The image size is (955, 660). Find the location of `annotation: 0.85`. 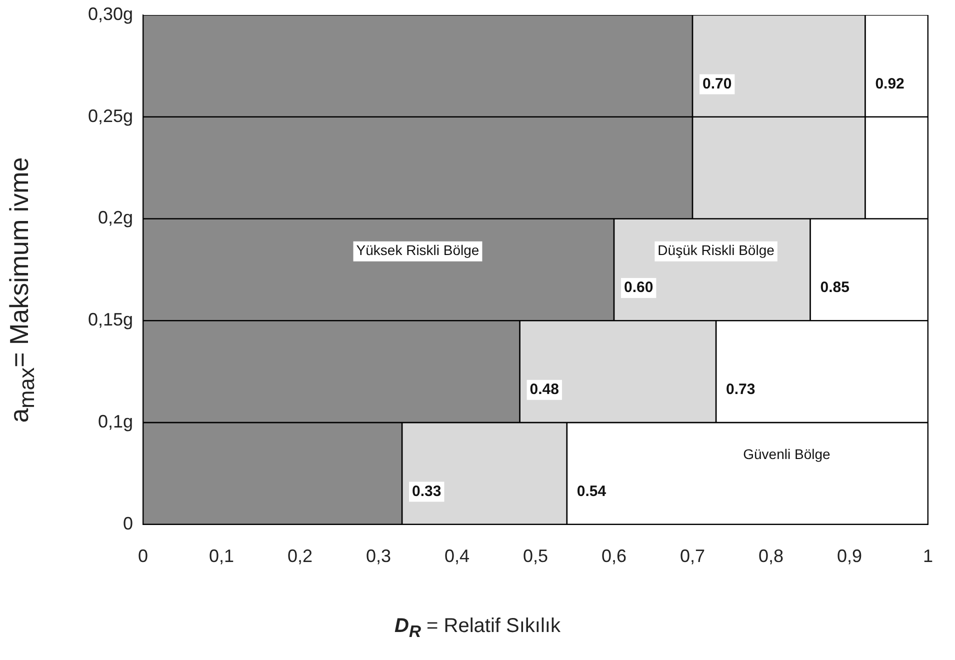

annotation: 0.85 is located at coordinates (835, 287).